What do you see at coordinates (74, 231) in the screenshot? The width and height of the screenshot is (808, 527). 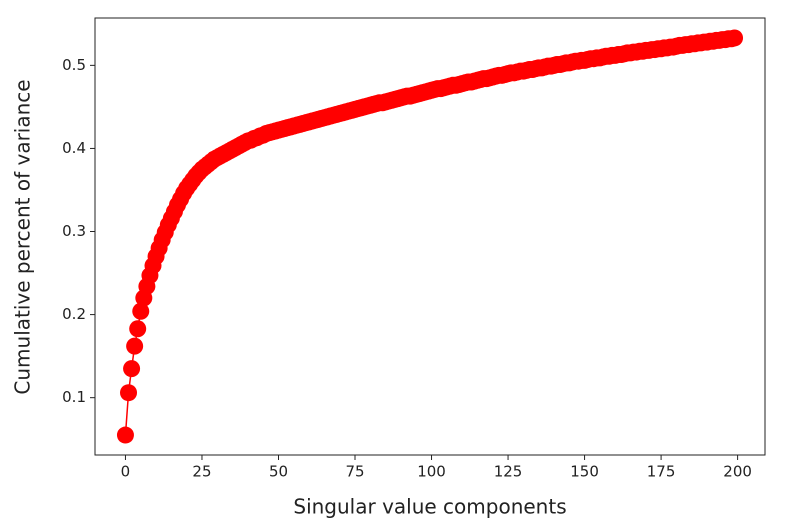 I see `y-tick-label: 0.3` at bounding box center [74, 231].